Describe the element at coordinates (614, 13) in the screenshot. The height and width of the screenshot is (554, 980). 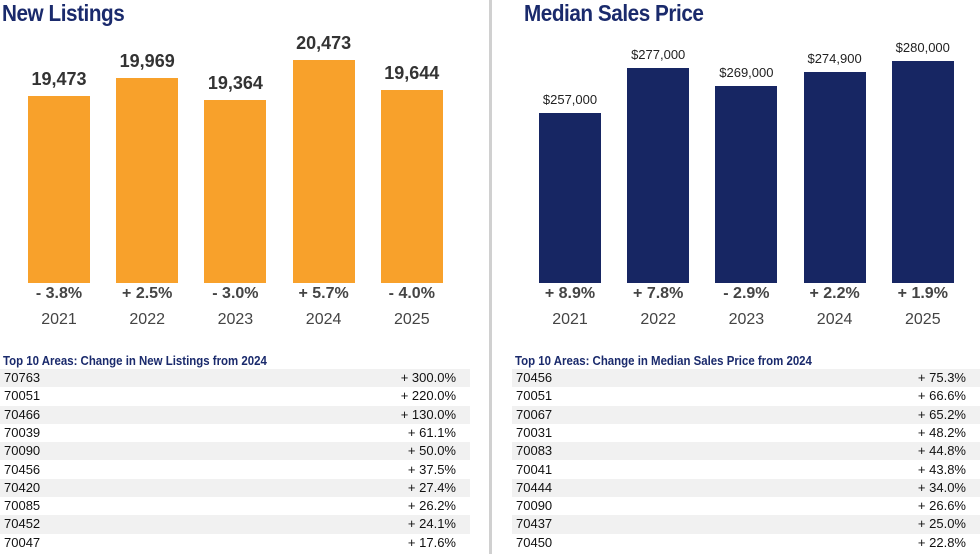
I see `chart-title: Median Sales Price` at that location.